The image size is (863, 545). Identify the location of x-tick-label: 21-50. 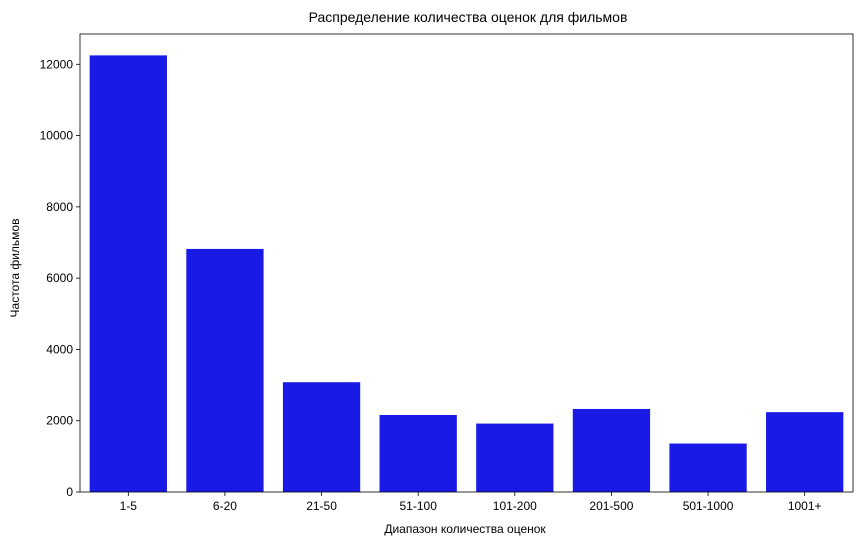
(321, 506).